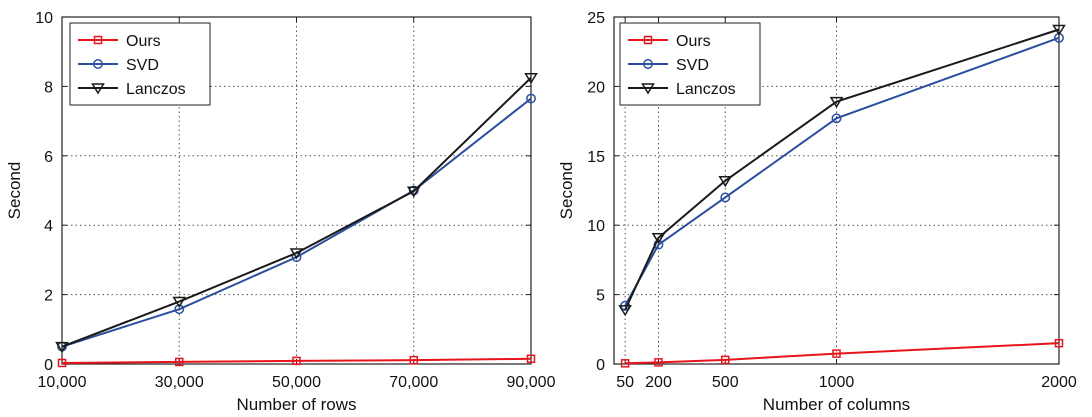  I want to click on x-tick-label: 50, so click(625, 382).